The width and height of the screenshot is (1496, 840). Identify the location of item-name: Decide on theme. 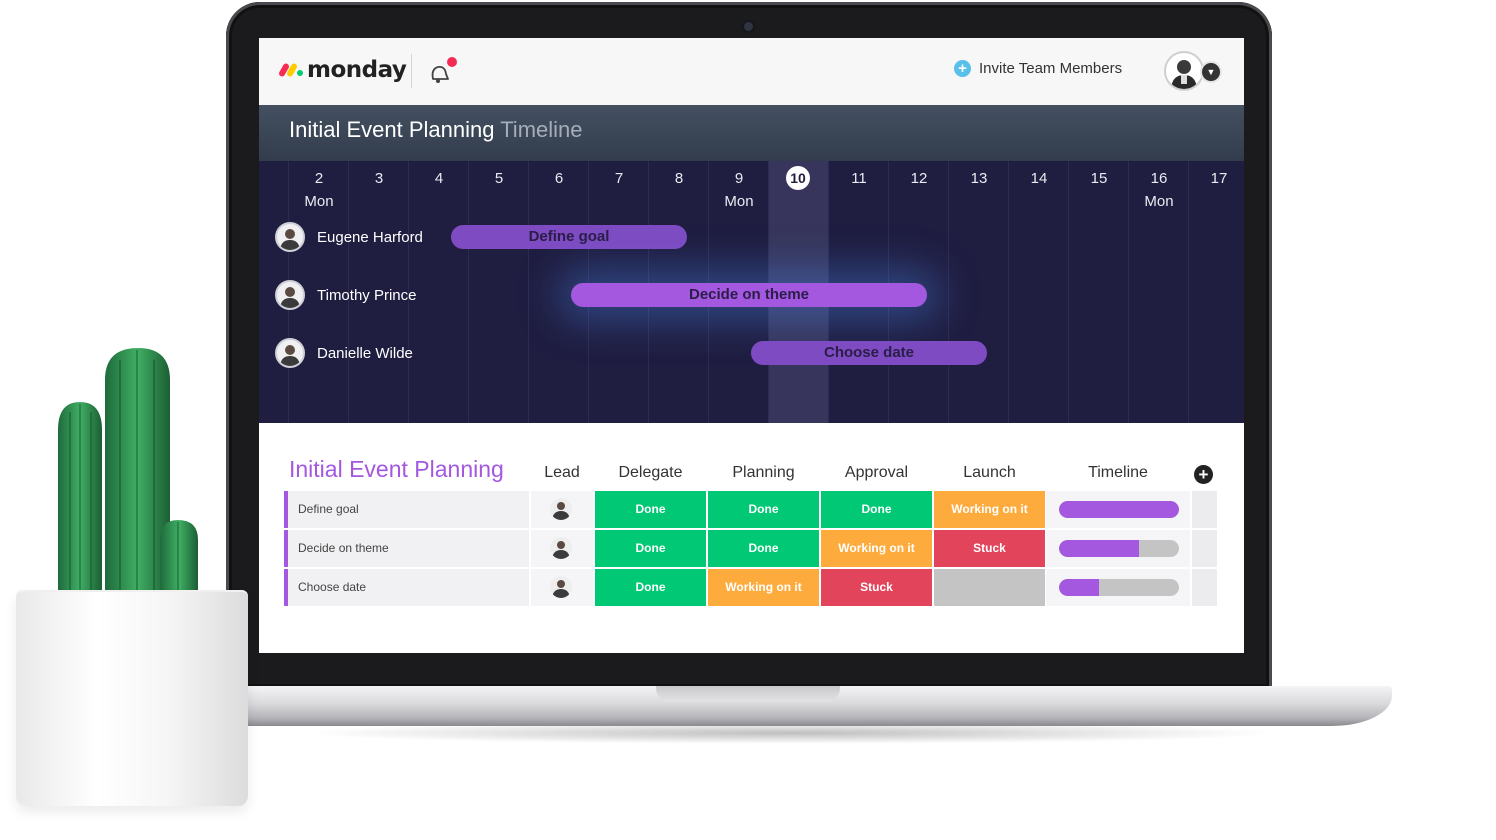
(406, 548).